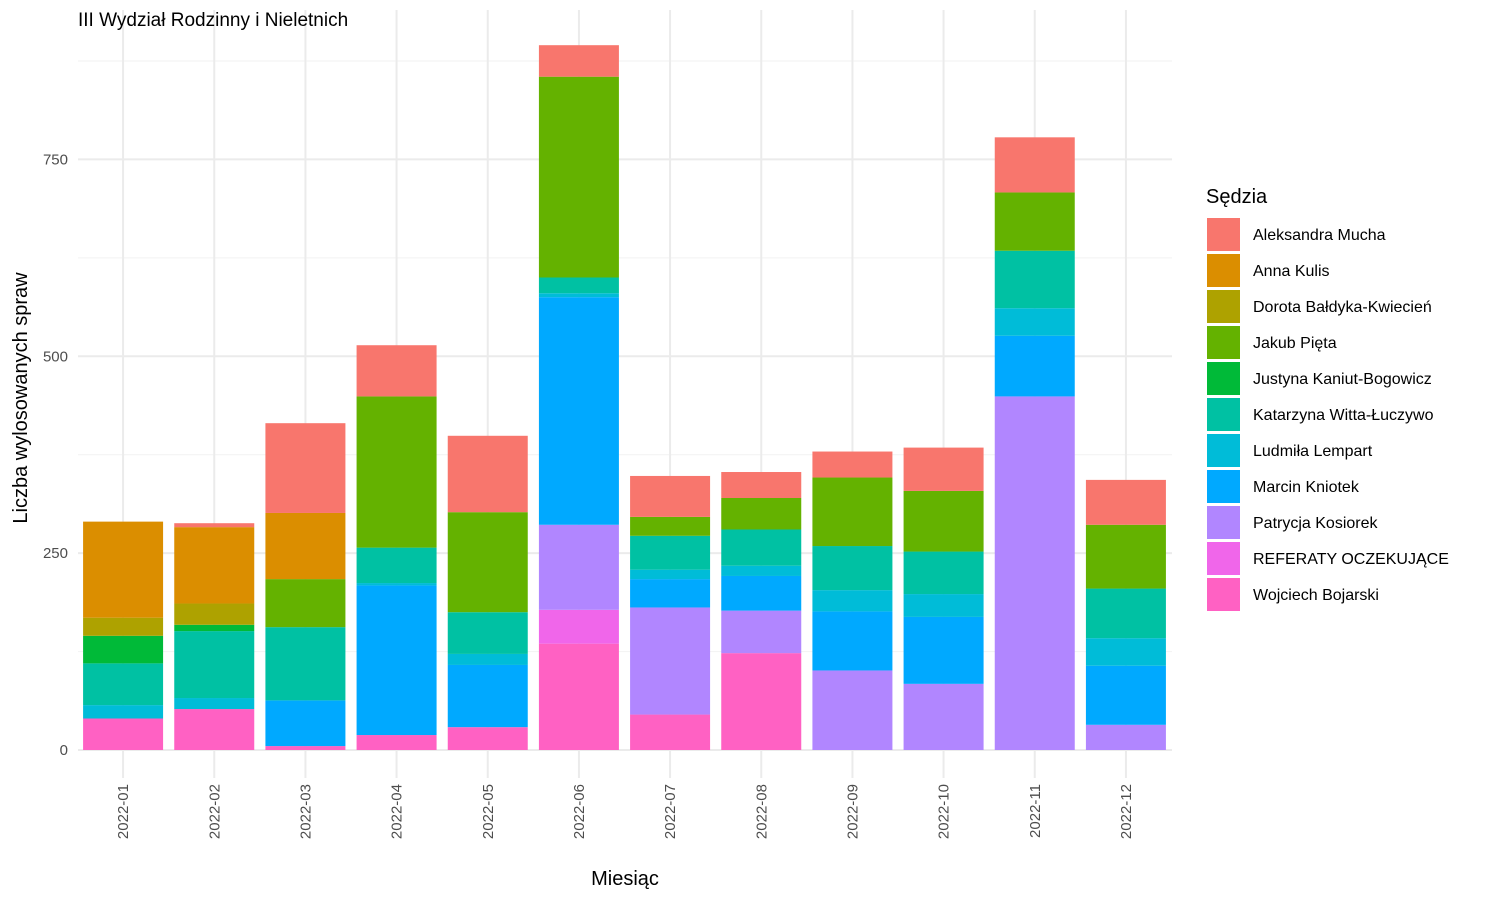 Image resolution: width=1500 pixels, height=900 pixels. I want to click on x-tick-label: 2022-03, so click(305, 811).